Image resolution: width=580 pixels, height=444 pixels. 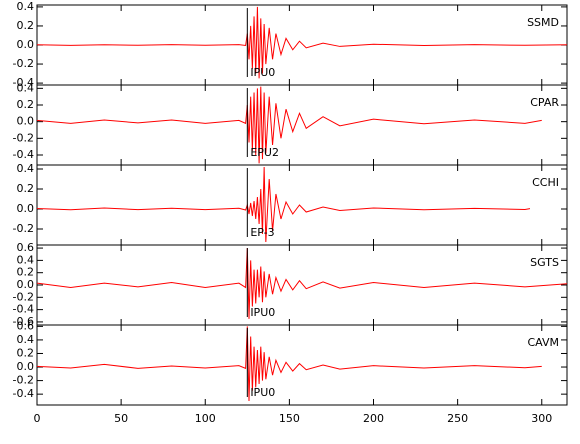 I want to click on x-tick-label: 200, so click(x=373, y=418).